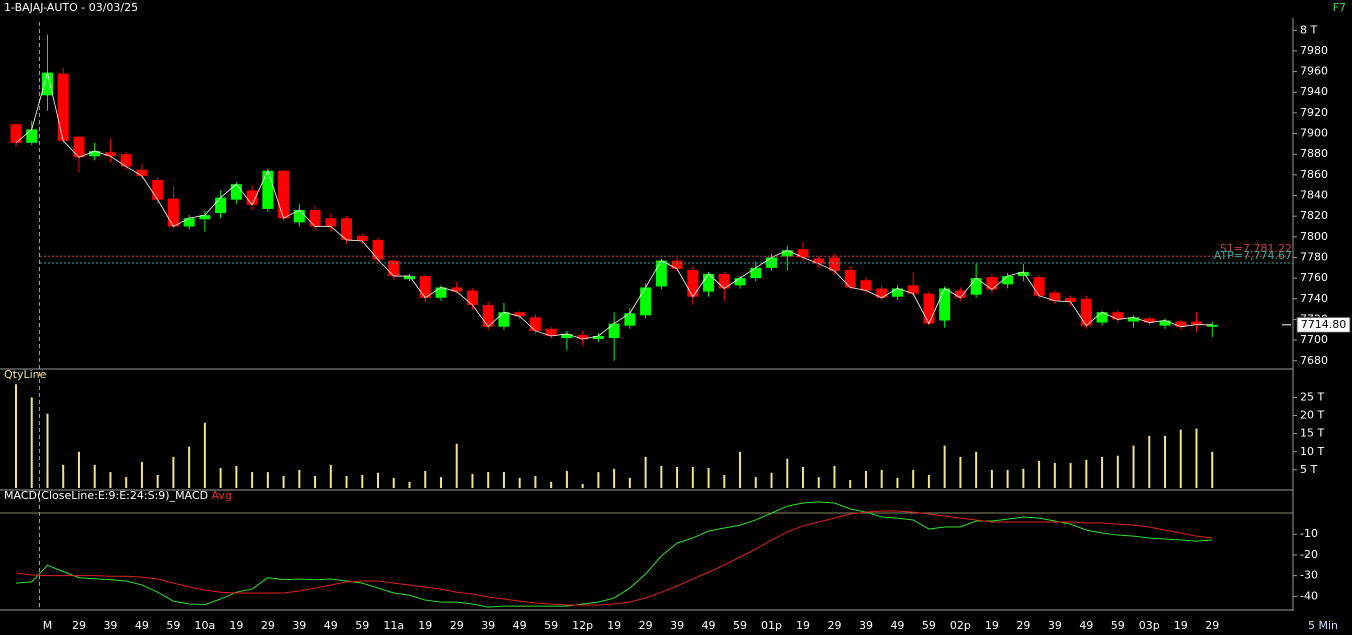  What do you see at coordinates (1312, 433) in the screenshot?
I see `y-tick-label: 15 T` at bounding box center [1312, 433].